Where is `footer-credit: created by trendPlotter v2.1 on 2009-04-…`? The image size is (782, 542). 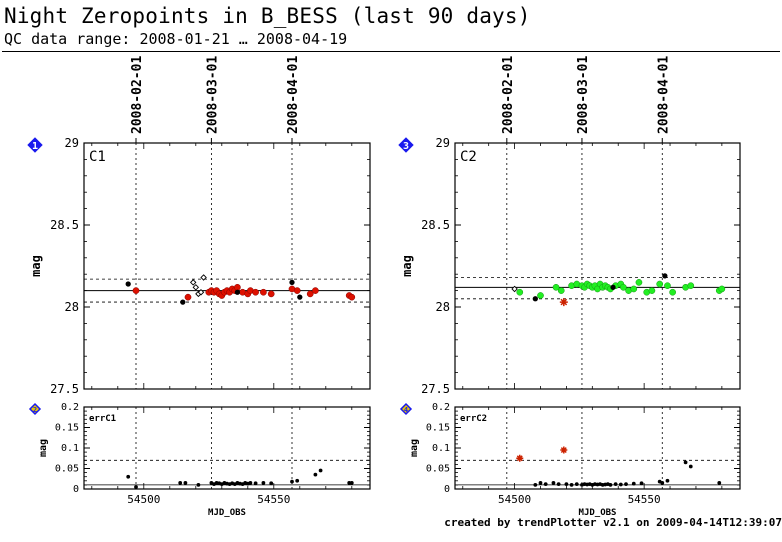 footer-credit: created by trendPlotter v2.1 on 2009-04-… is located at coordinates (613, 522).